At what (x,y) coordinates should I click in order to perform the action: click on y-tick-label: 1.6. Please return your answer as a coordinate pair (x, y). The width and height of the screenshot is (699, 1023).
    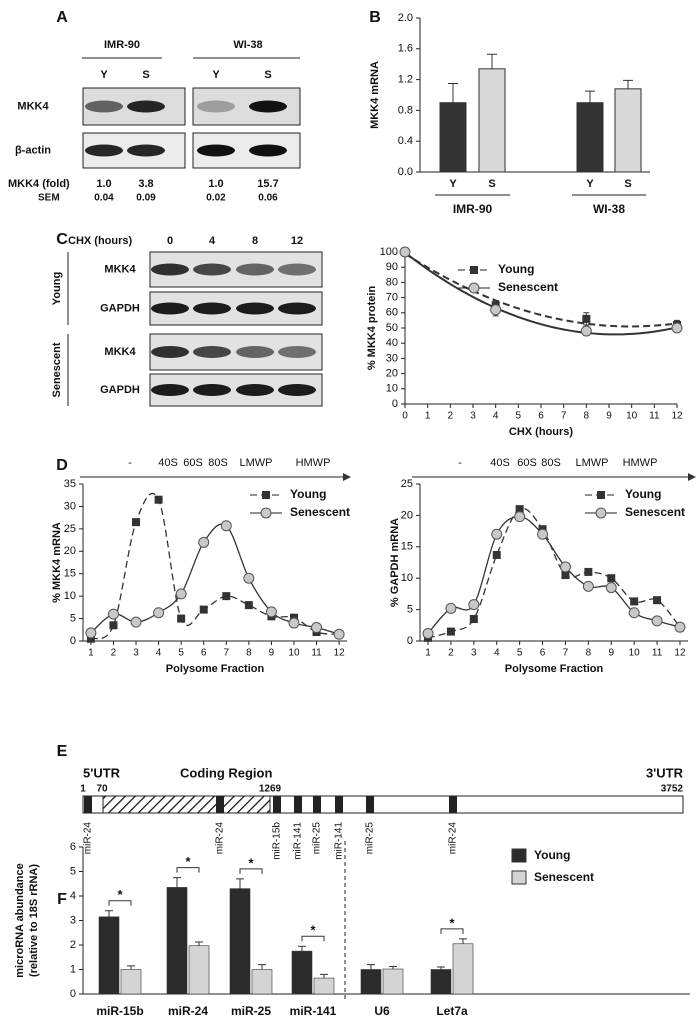
    Looking at the image, I should click on (405, 49).